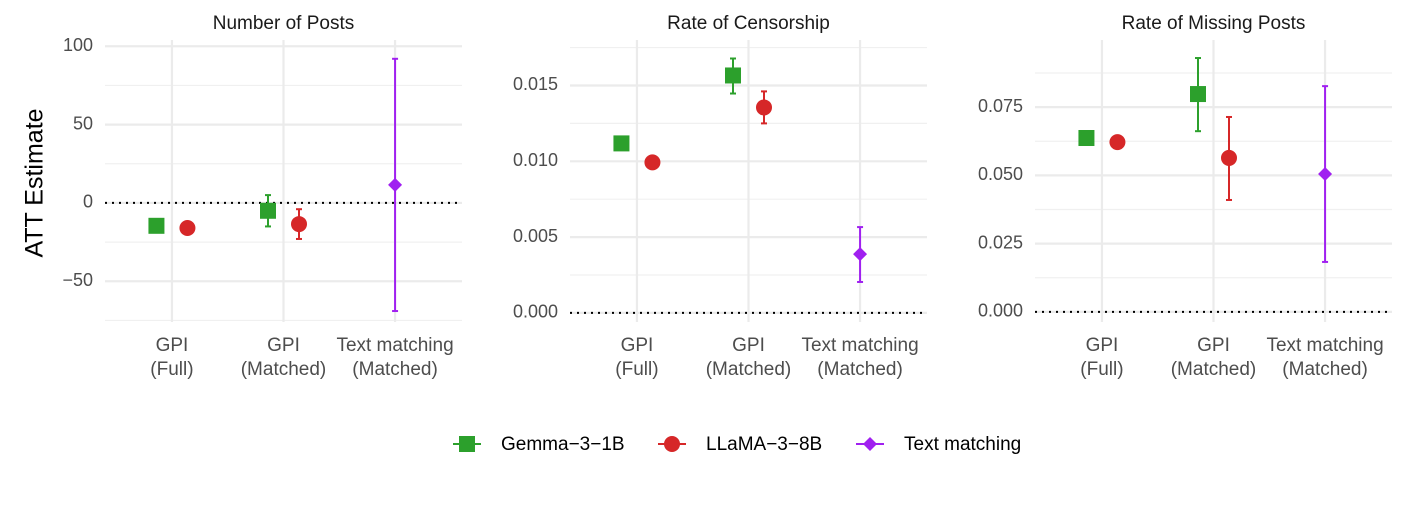 This screenshot has height=524, width=1412. Describe the element at coordinates (1000, 242) in the screenshot. I see `y-tick-label: 0.025` at that location.